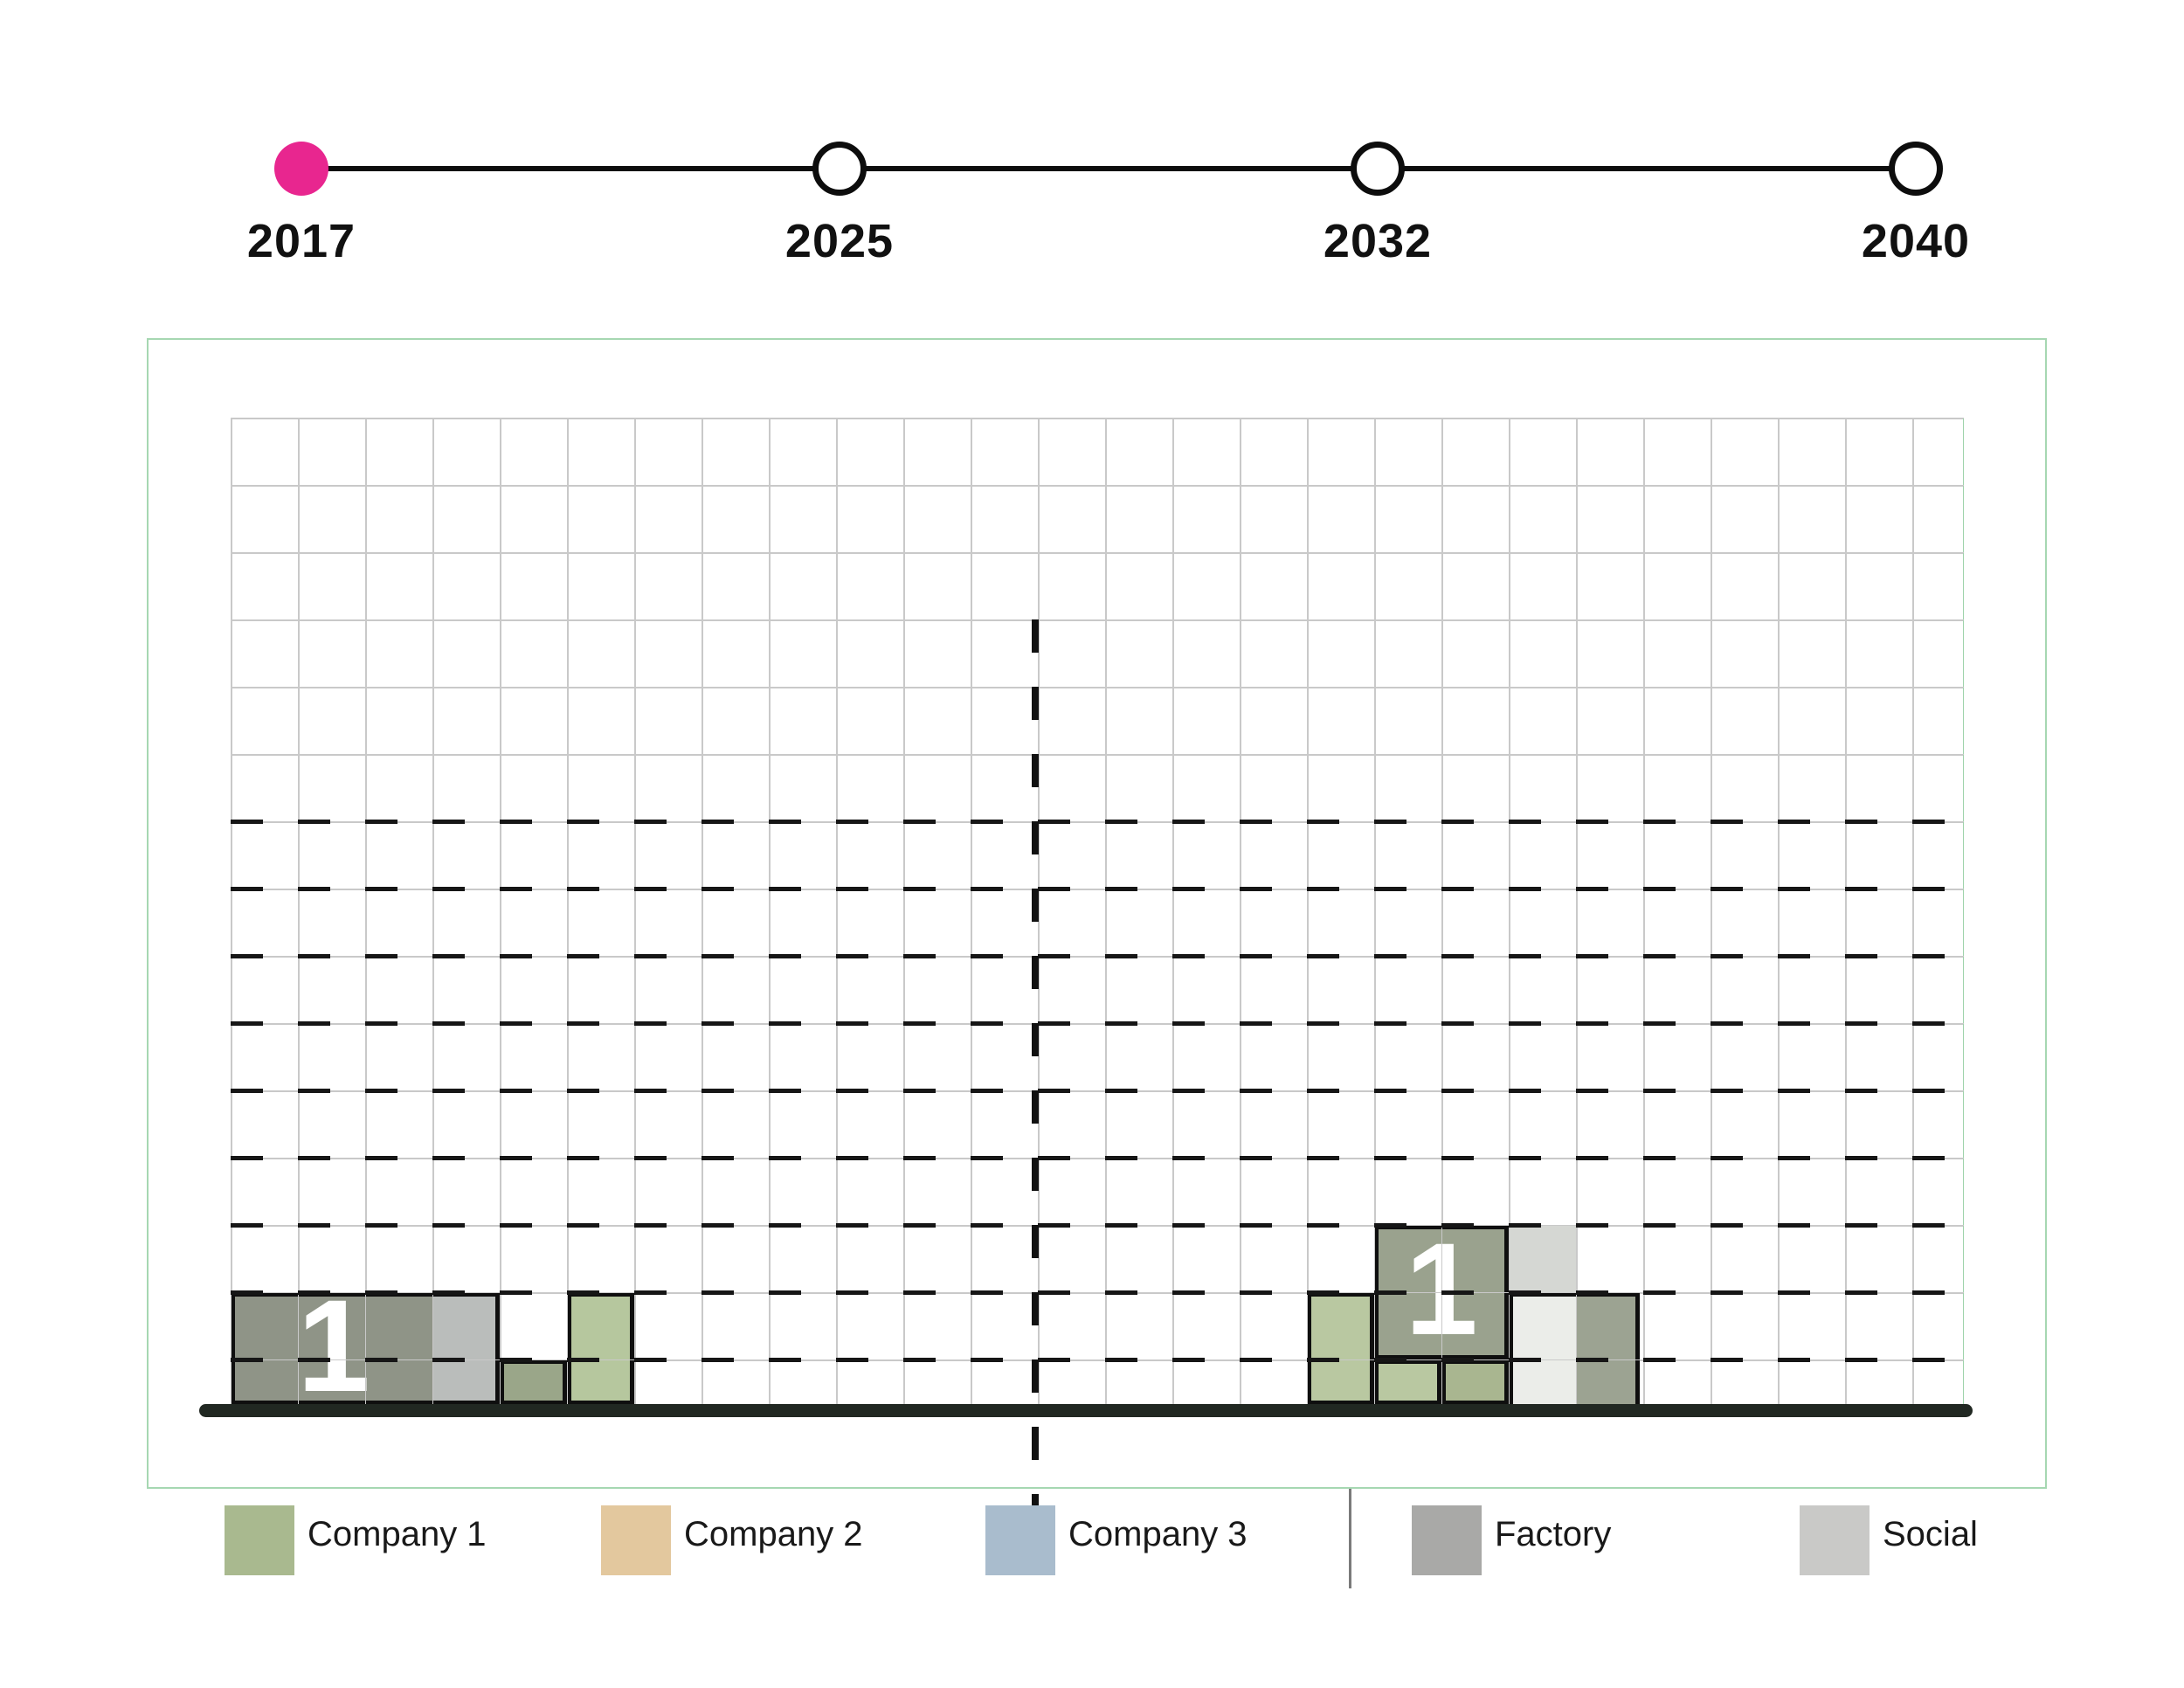  What do you see at coordinates (600, 1349) in the screenshot?
I see `building-block-left-company1-tall` at bounding box center [600, 1349].